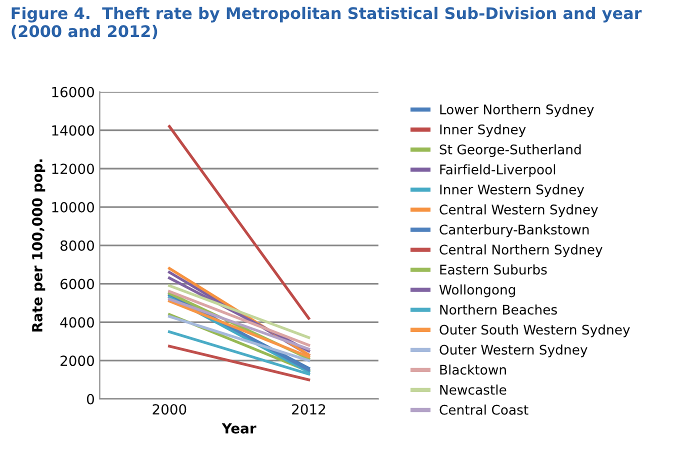 The image size is (688, 457). Describe the element at coordinates (477, 291) in the screenshot. I see `legend-label: Wollongong` at that location.